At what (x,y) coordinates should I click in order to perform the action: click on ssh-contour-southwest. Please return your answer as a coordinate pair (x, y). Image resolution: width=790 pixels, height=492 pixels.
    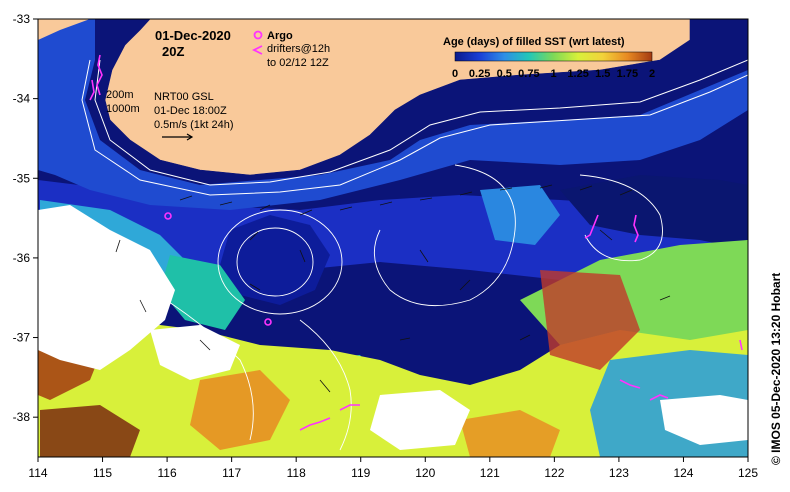
    Looking at the image, I should click on (201, 365).